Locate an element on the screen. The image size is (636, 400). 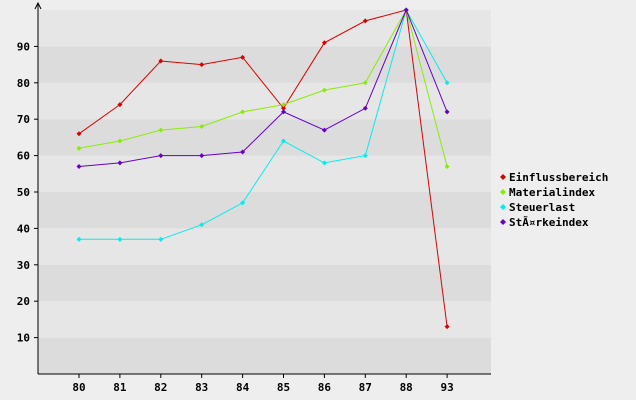
y-tick-label: 40 is located at coordinates (23, 228).